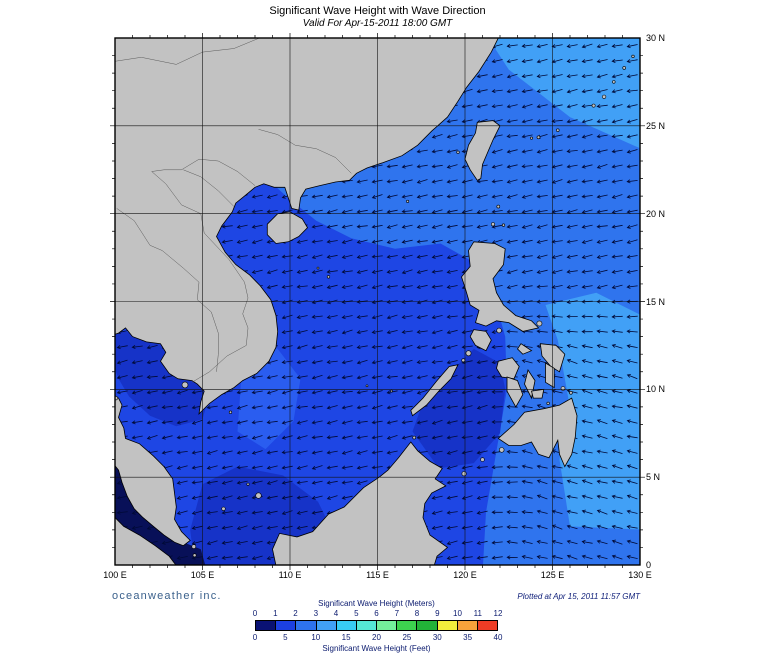  I want to click on legend-feet-tick: 40, so click(498, 637).